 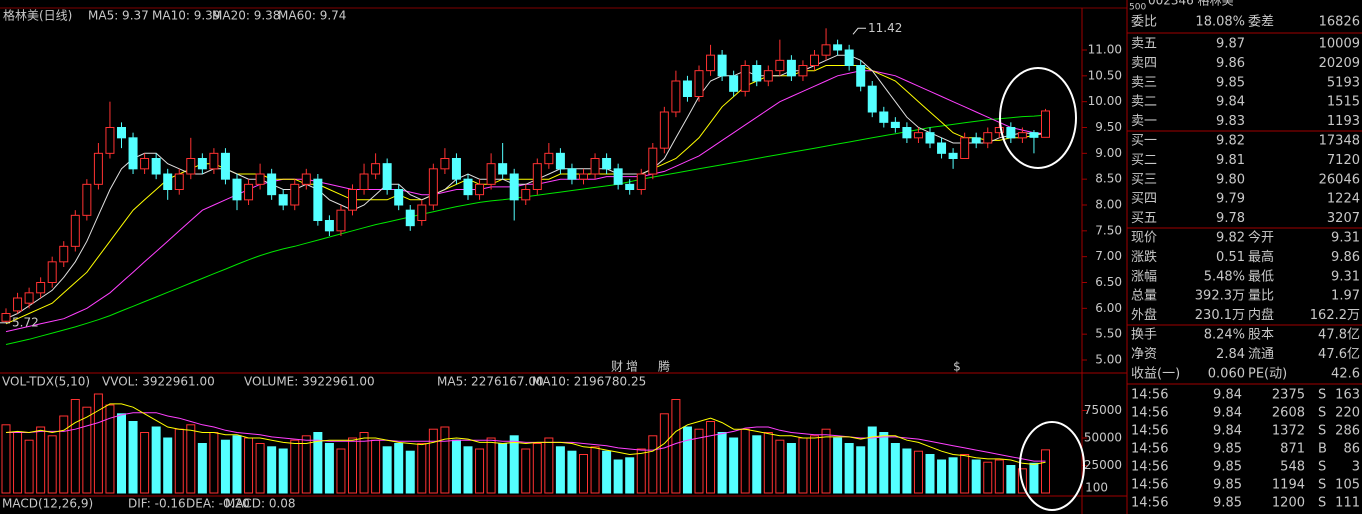 I want to click on volume-label: VVOL: 3922961.00, so click(x=158, y=382).